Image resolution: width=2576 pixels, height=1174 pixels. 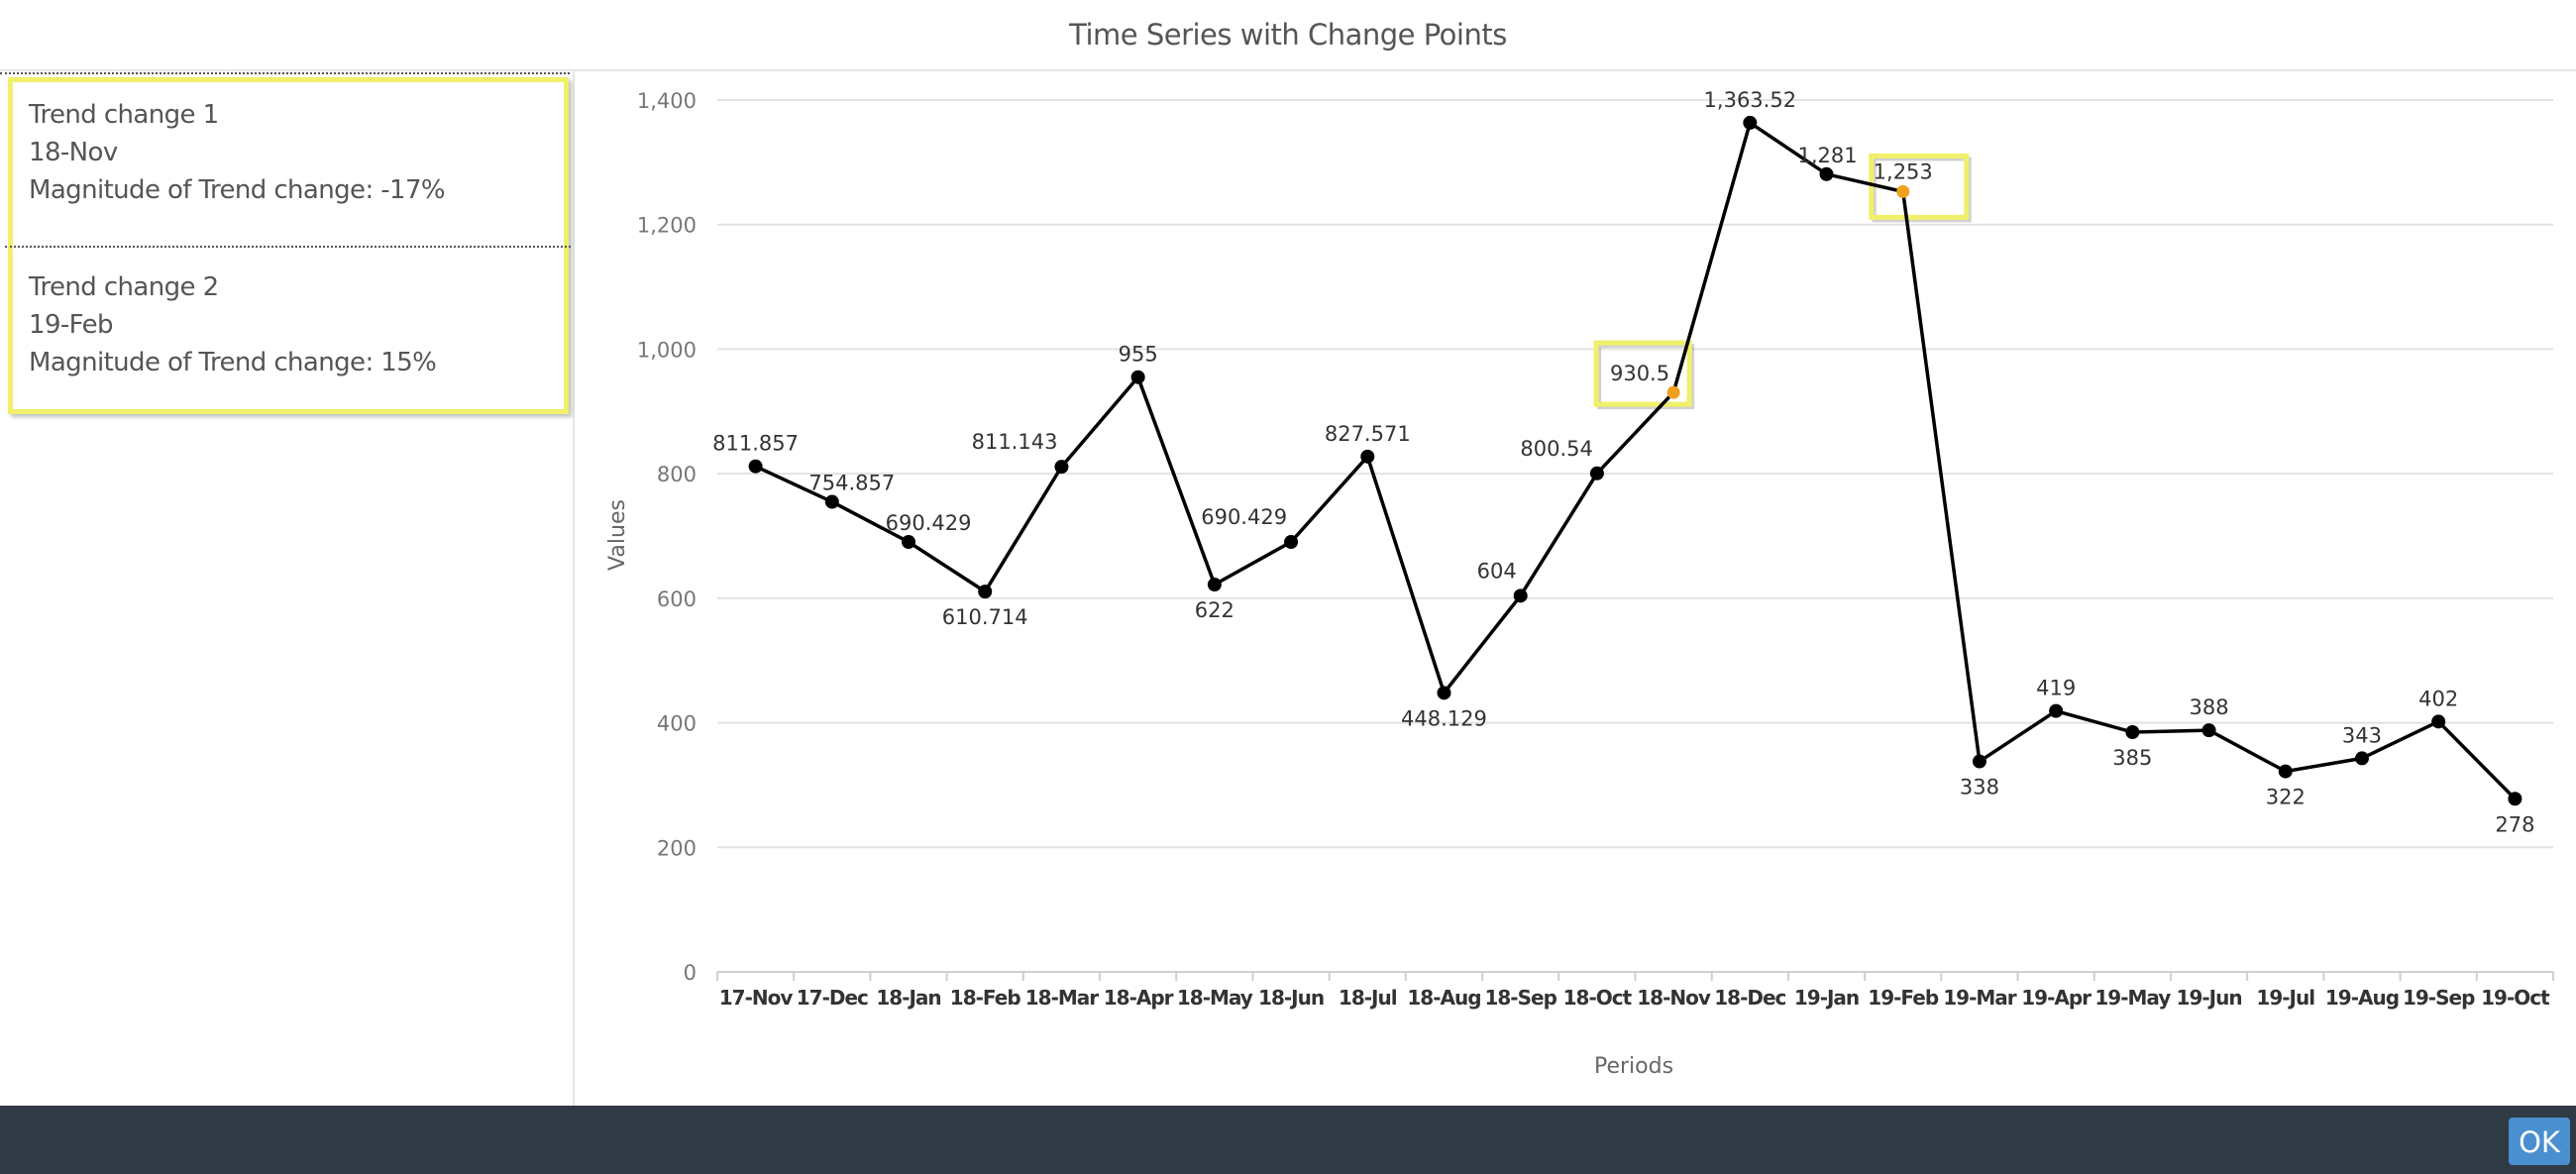 What do you see at coordinates (677, 848) in the screenshot?
I see `y-tick-label: 200` at bounding box center [677, 848].